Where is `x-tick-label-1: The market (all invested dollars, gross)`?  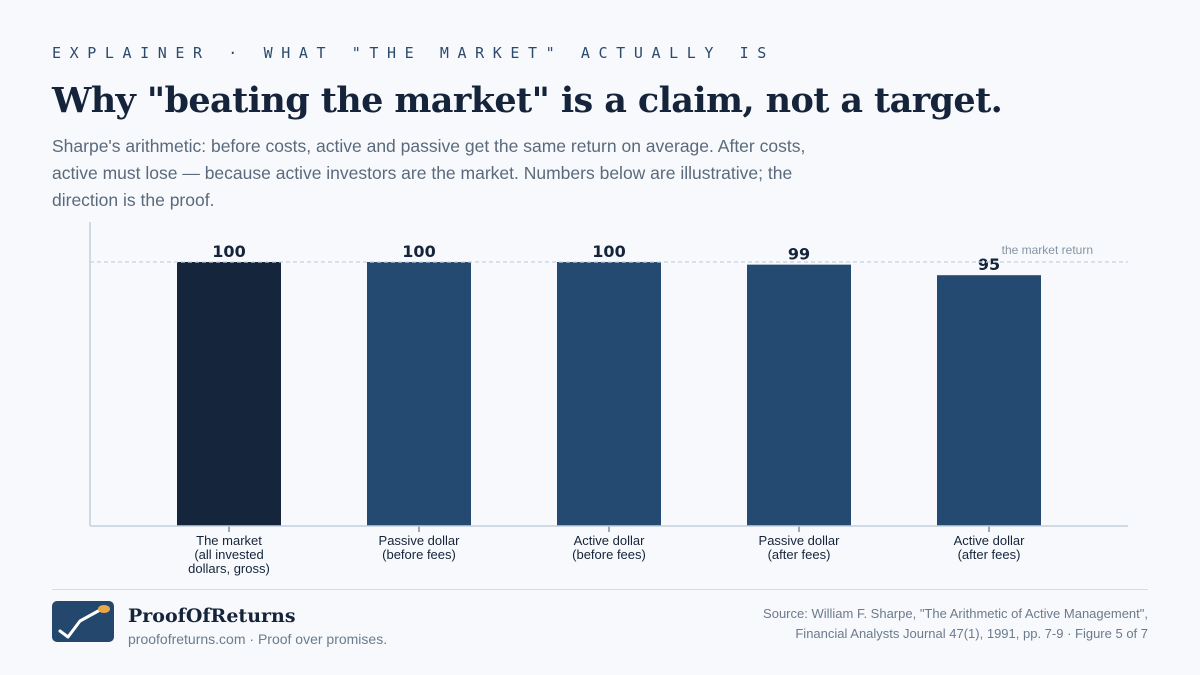 x-tick-label-1: The market (all invested dollars, gross) is located at coordinates (229, 554).